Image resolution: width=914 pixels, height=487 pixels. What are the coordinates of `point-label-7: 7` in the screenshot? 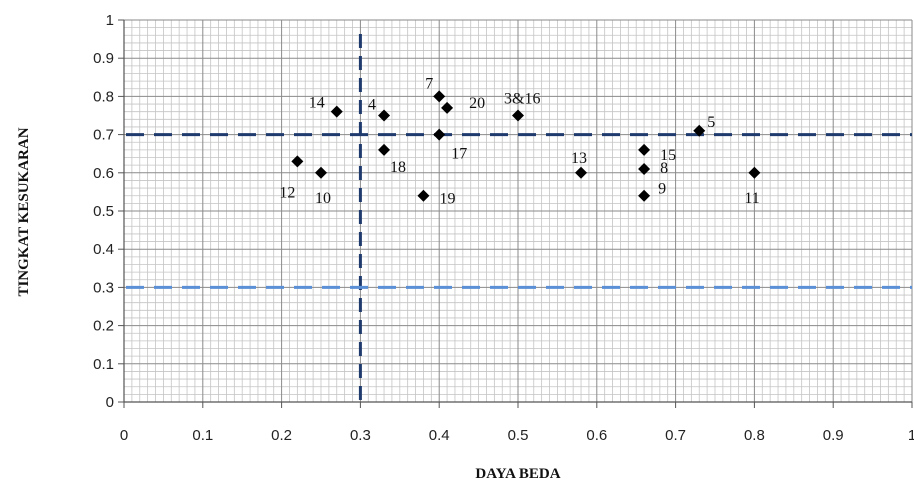 It's located at (429, 83).